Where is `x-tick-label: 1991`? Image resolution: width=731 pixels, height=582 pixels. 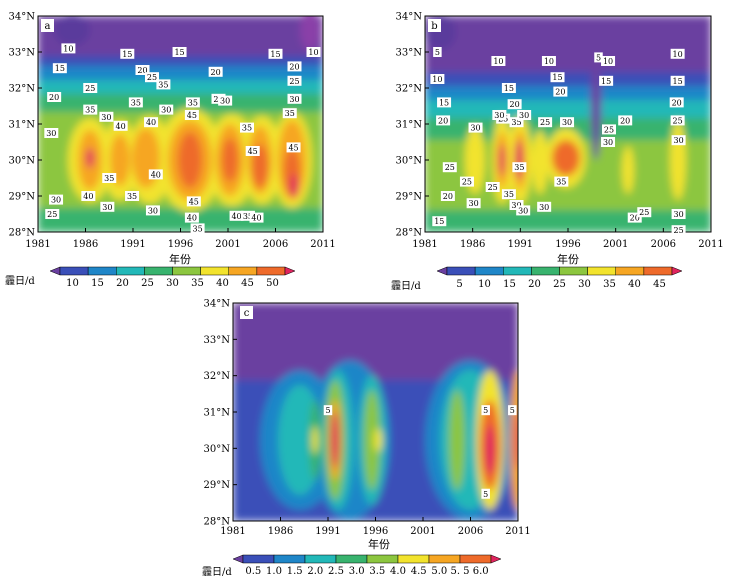 x-tick-label: 1991 is located at coordinates (520, 244).